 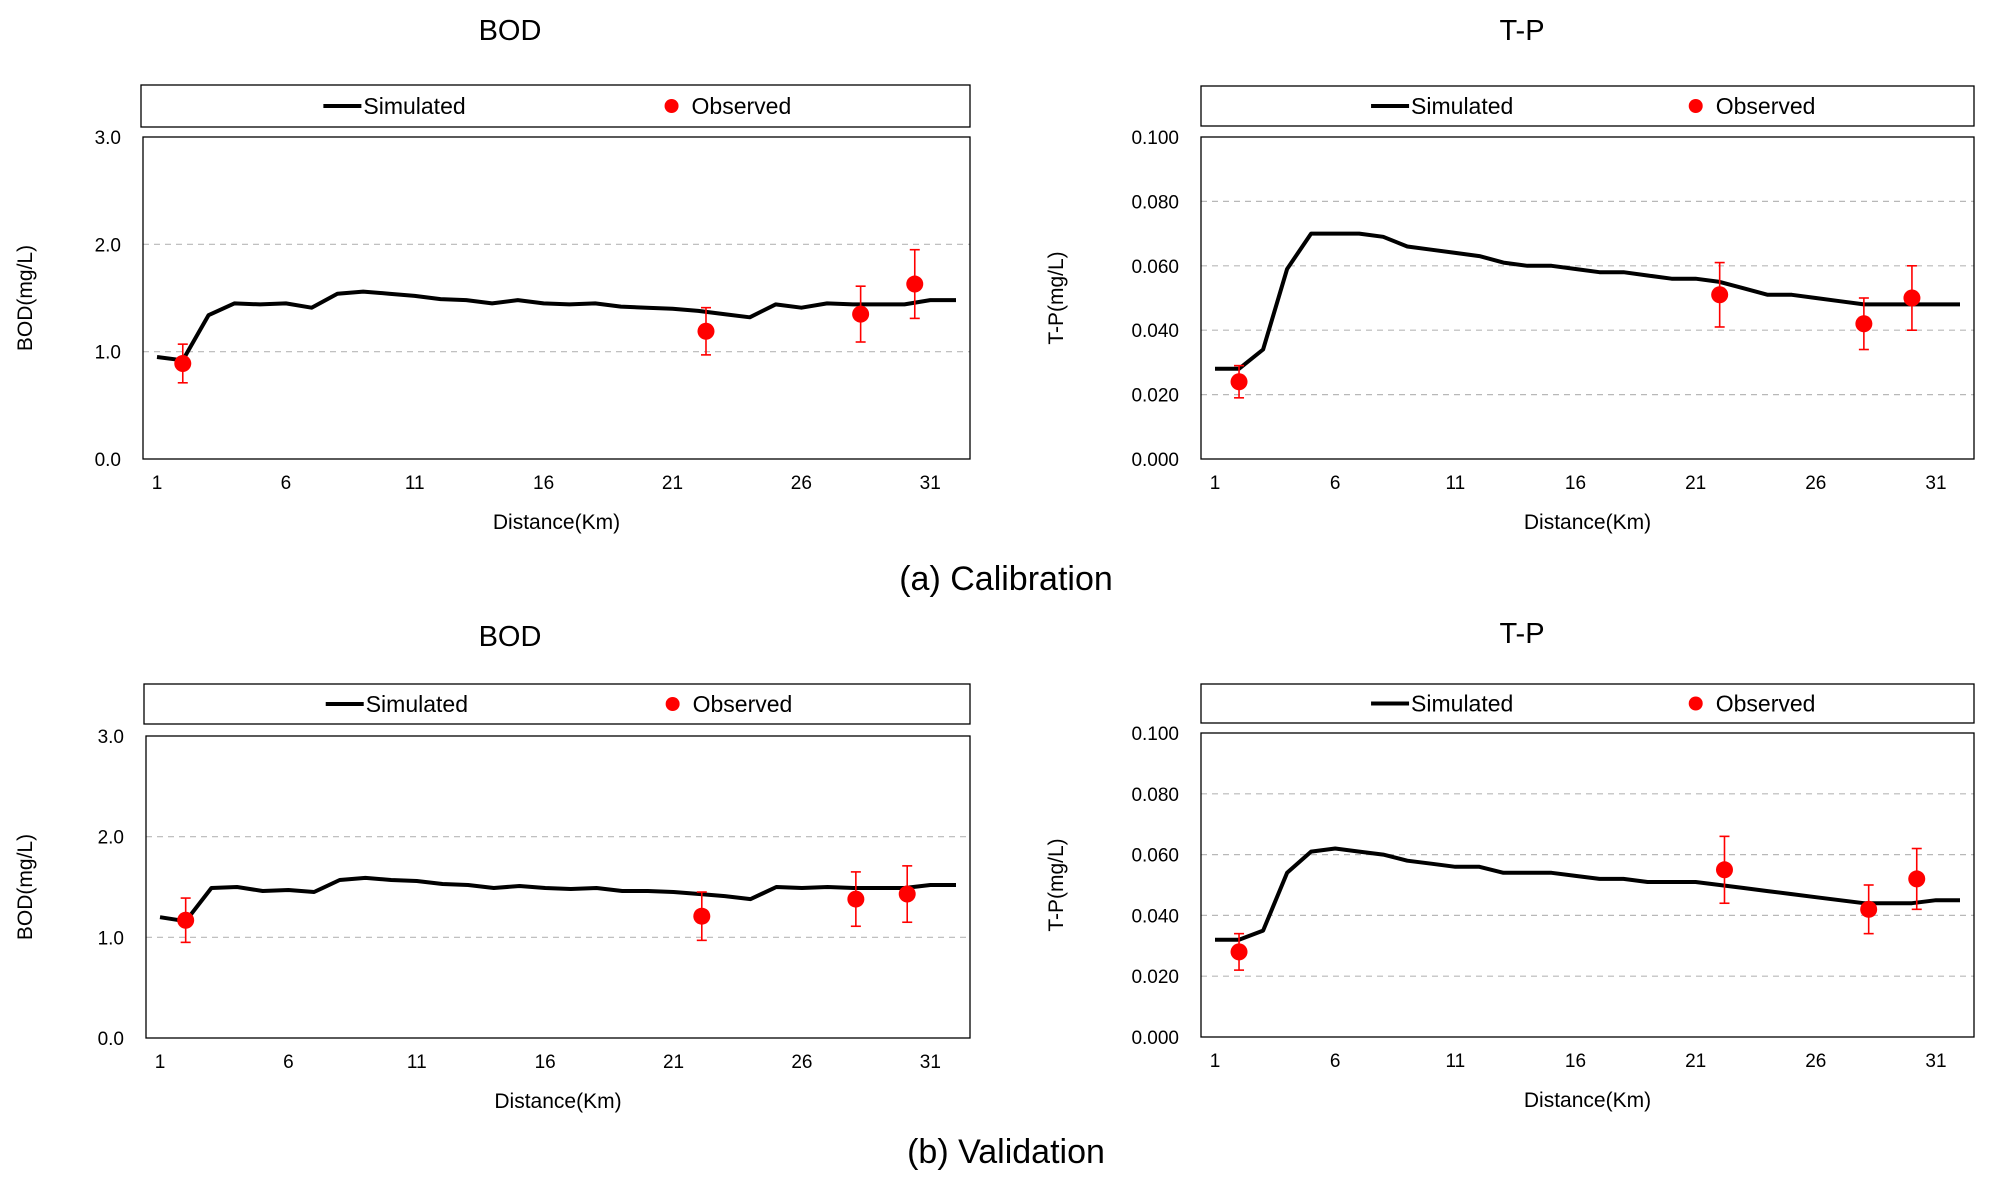 What do you see at coordinates (1006, 579) in the screenshot?
I see `caption-calibration: (a) Calibration` at bounding box center [1006, 579].